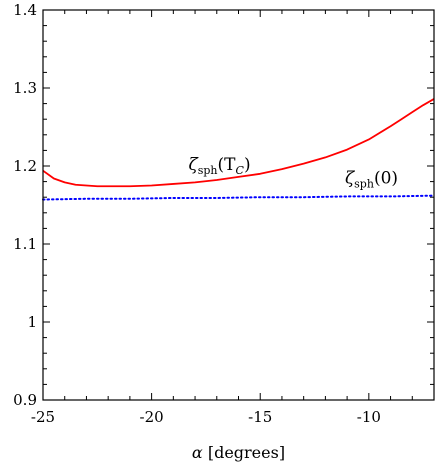  Describe the element at coordinates (43, 417) in the screenshot. I see `x-tick-label: -25` at that location.